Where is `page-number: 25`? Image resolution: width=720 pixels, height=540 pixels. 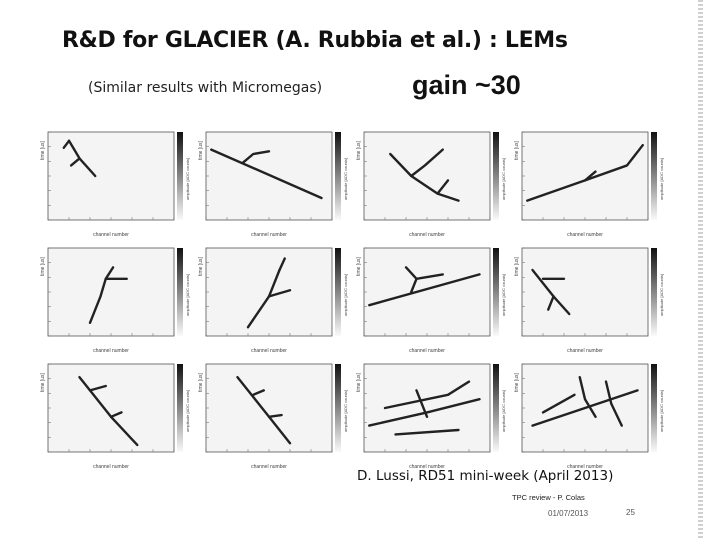
page-number: 25 is located at coordinates (630, 512).